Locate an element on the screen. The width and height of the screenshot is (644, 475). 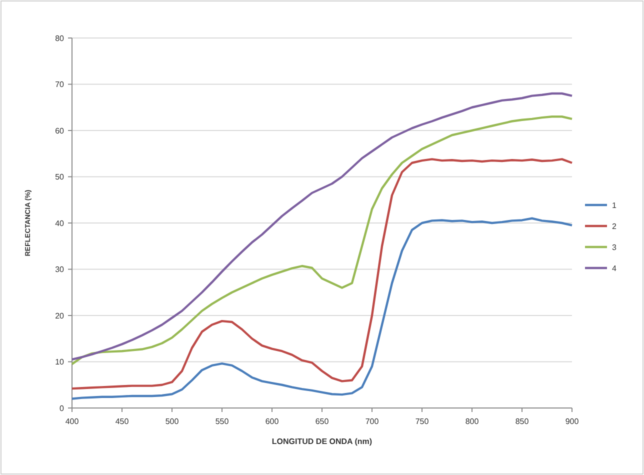
x-tick-label: 800 is located at coordinates (472, 421).